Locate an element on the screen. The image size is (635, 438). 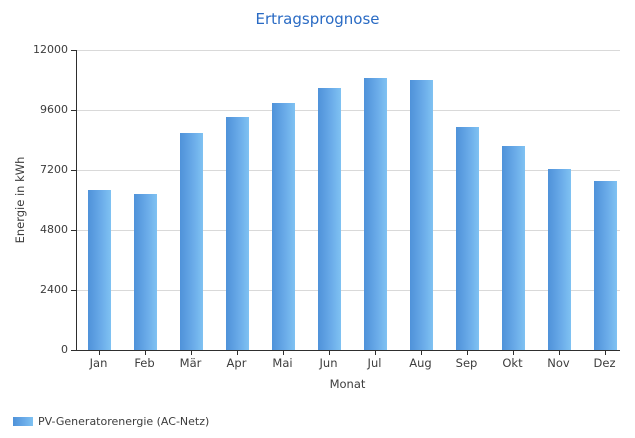
x-tick-label-jan: Jan is located at coordinates (98, 363).